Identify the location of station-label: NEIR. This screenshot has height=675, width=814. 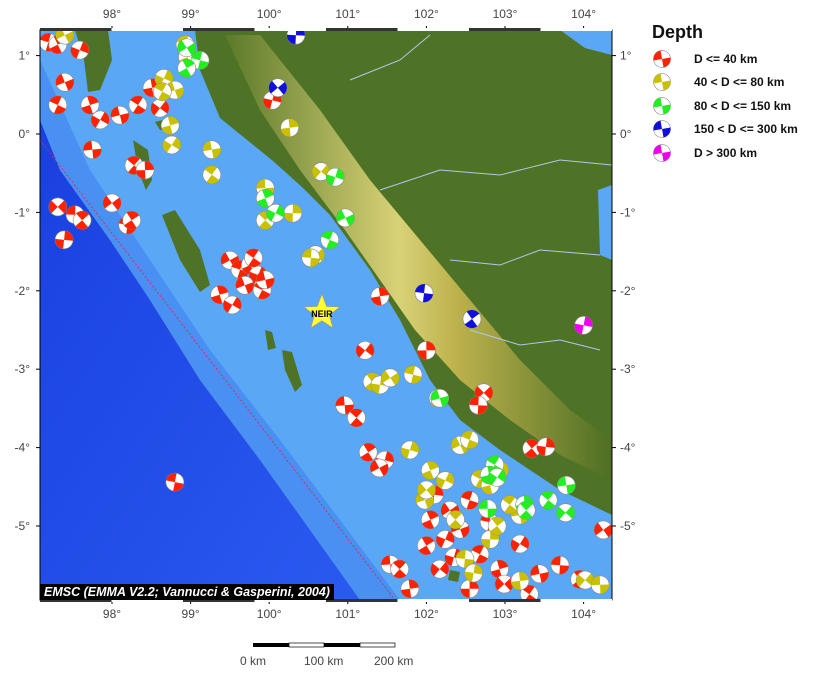
(322, 314).